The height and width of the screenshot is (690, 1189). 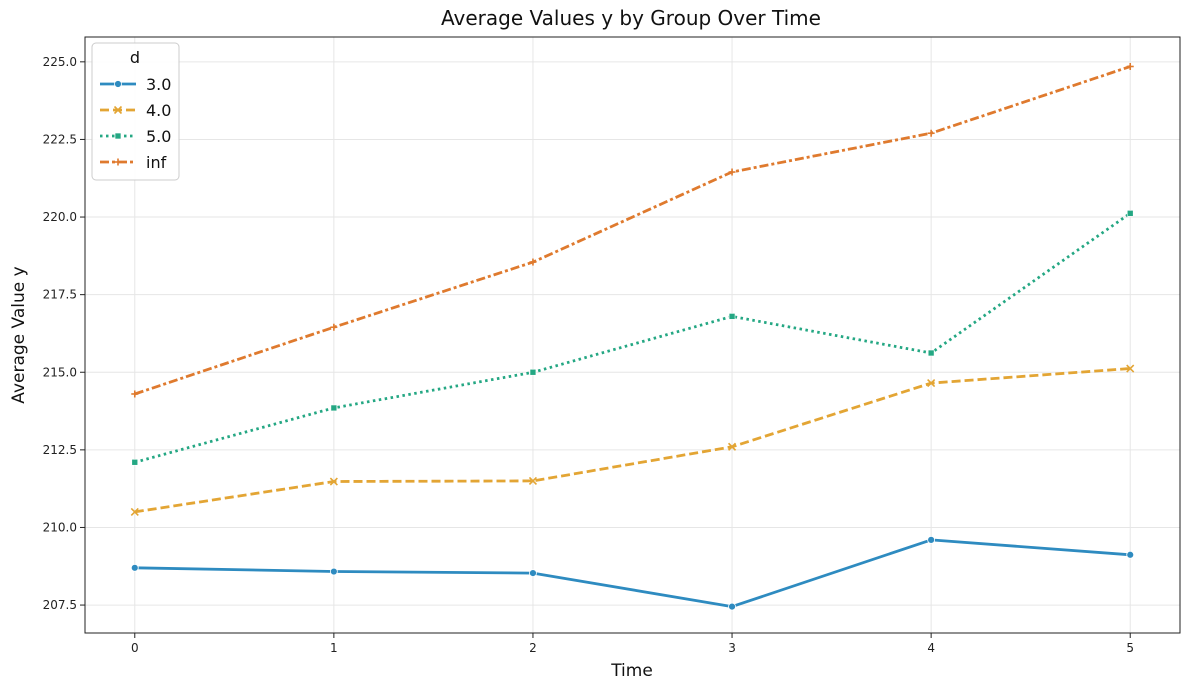 I want to click on legend-label: 3.0, so click(x=158, y=84).